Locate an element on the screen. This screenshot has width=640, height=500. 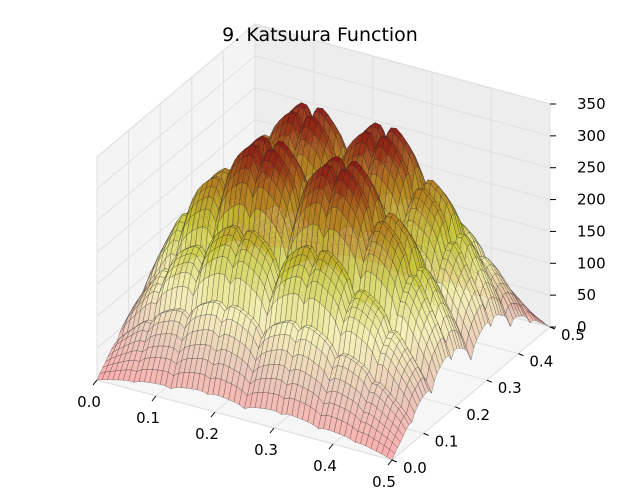
z-tick-label: 200 is located at coordinates (591, 200).